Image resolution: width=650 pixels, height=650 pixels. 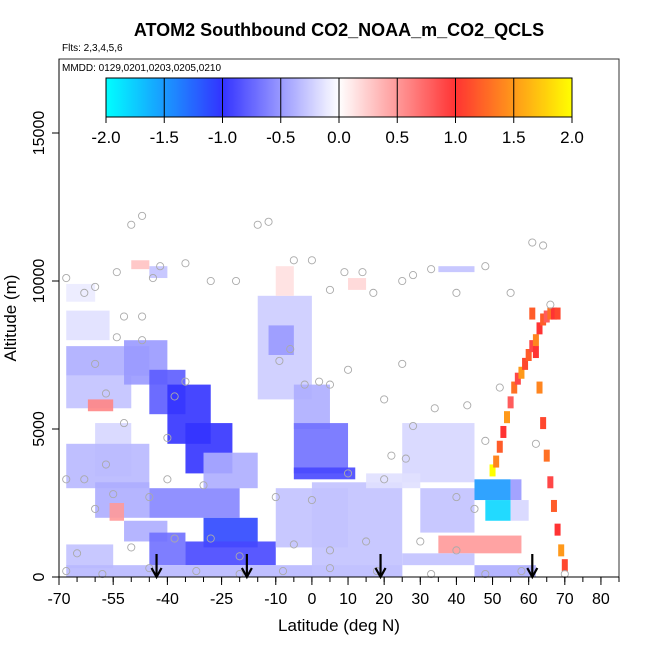 What do you see at coordinates (105, 137) in the screenshot?
I see `colorbar-tick-label-0: -2.0` at bounding box center [105, 137].